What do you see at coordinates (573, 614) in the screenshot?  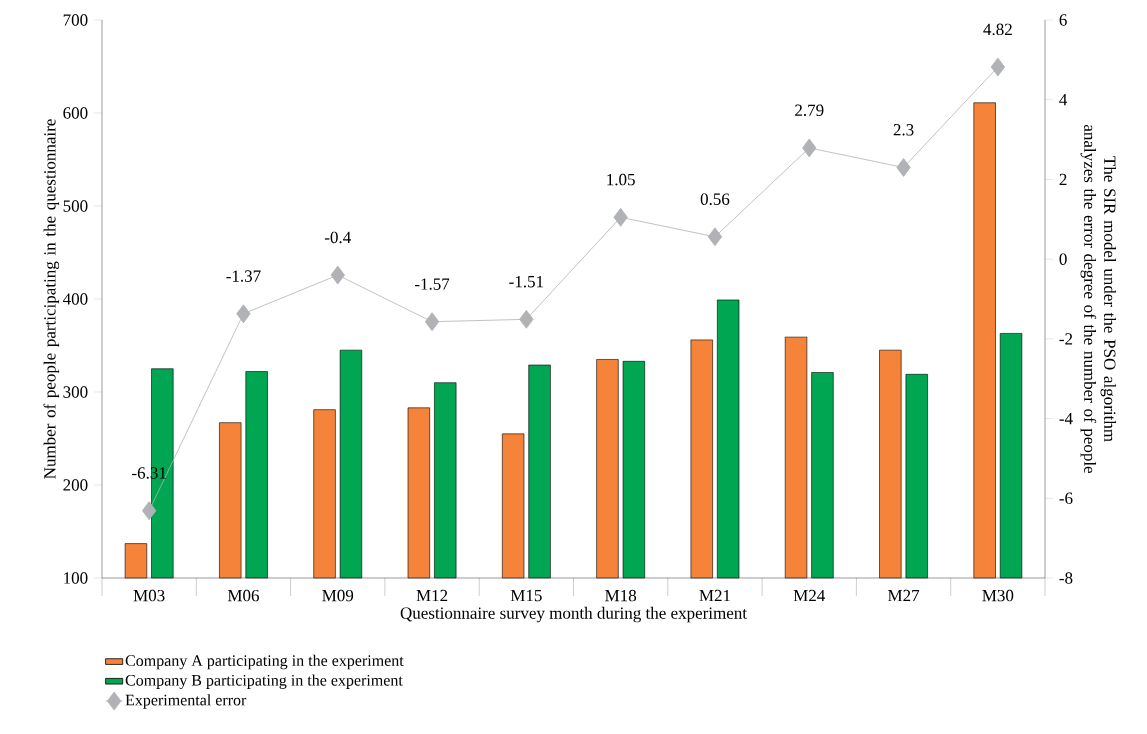 I see `x-axis-title: Questionnaire survey month during the experiment` at bounding box center [573, 614].